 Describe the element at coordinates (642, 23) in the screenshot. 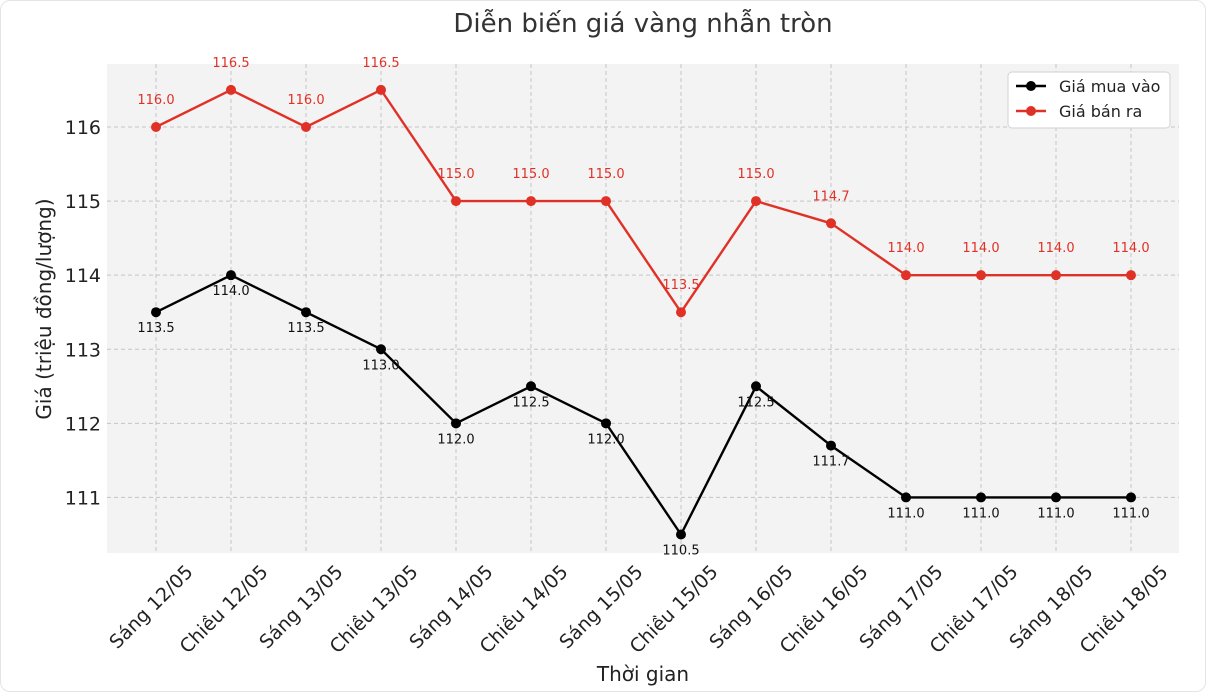

I see `chart-title: Diễn biến giá vàng nhẫn tròn` at that location.